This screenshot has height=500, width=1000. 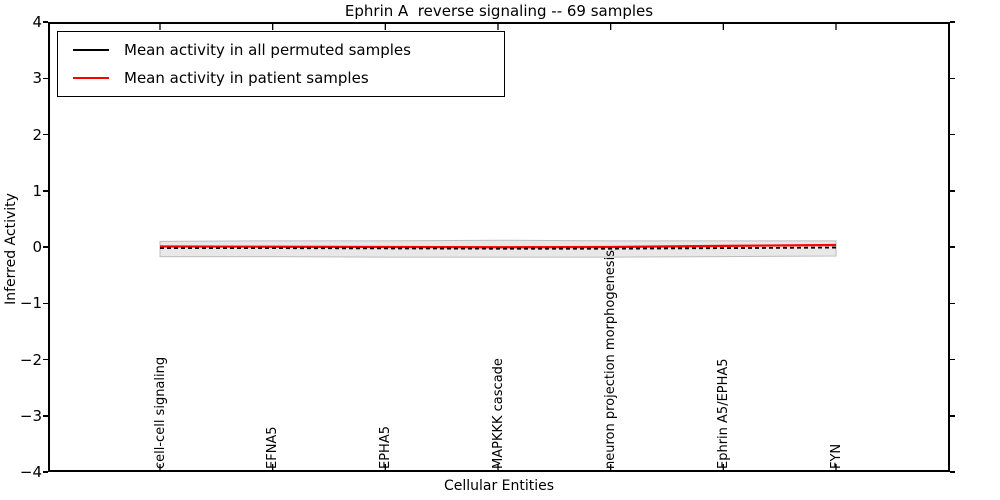 I want to click on legend-line-sample-patient, so click(x=91, y=78).